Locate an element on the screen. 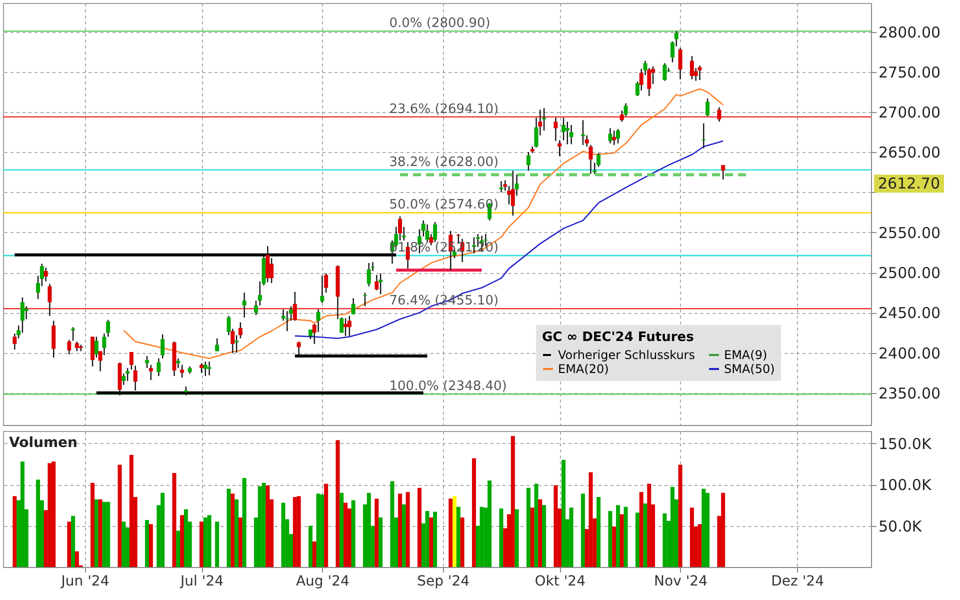  ref-line-label: 100.0% (2348.40) is located at coordinates (448, 386).